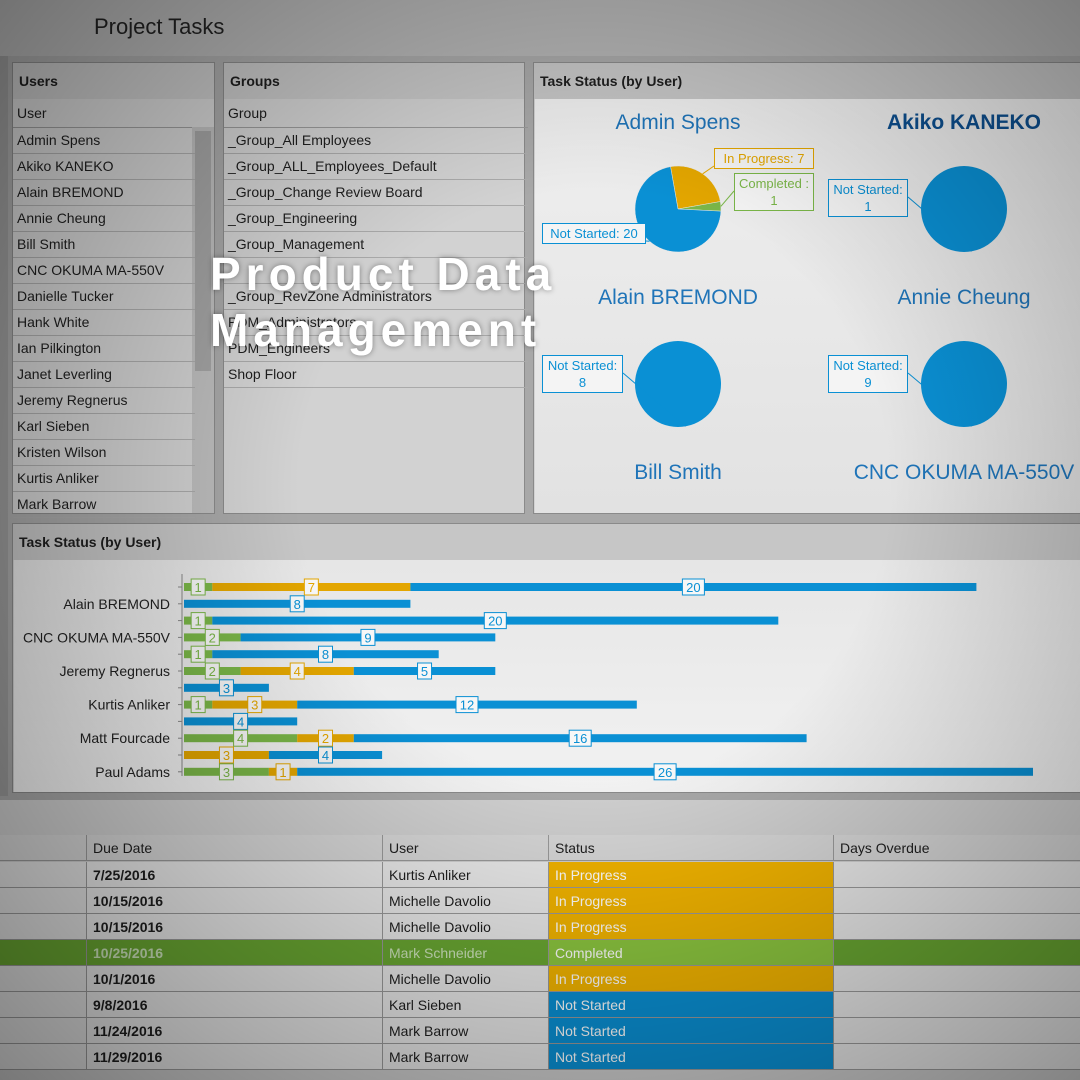  What do you see at coordinates (104, 452) in the screenshot?
I see `list-row: Kristen Wilson` at bounding box center [104, 452].